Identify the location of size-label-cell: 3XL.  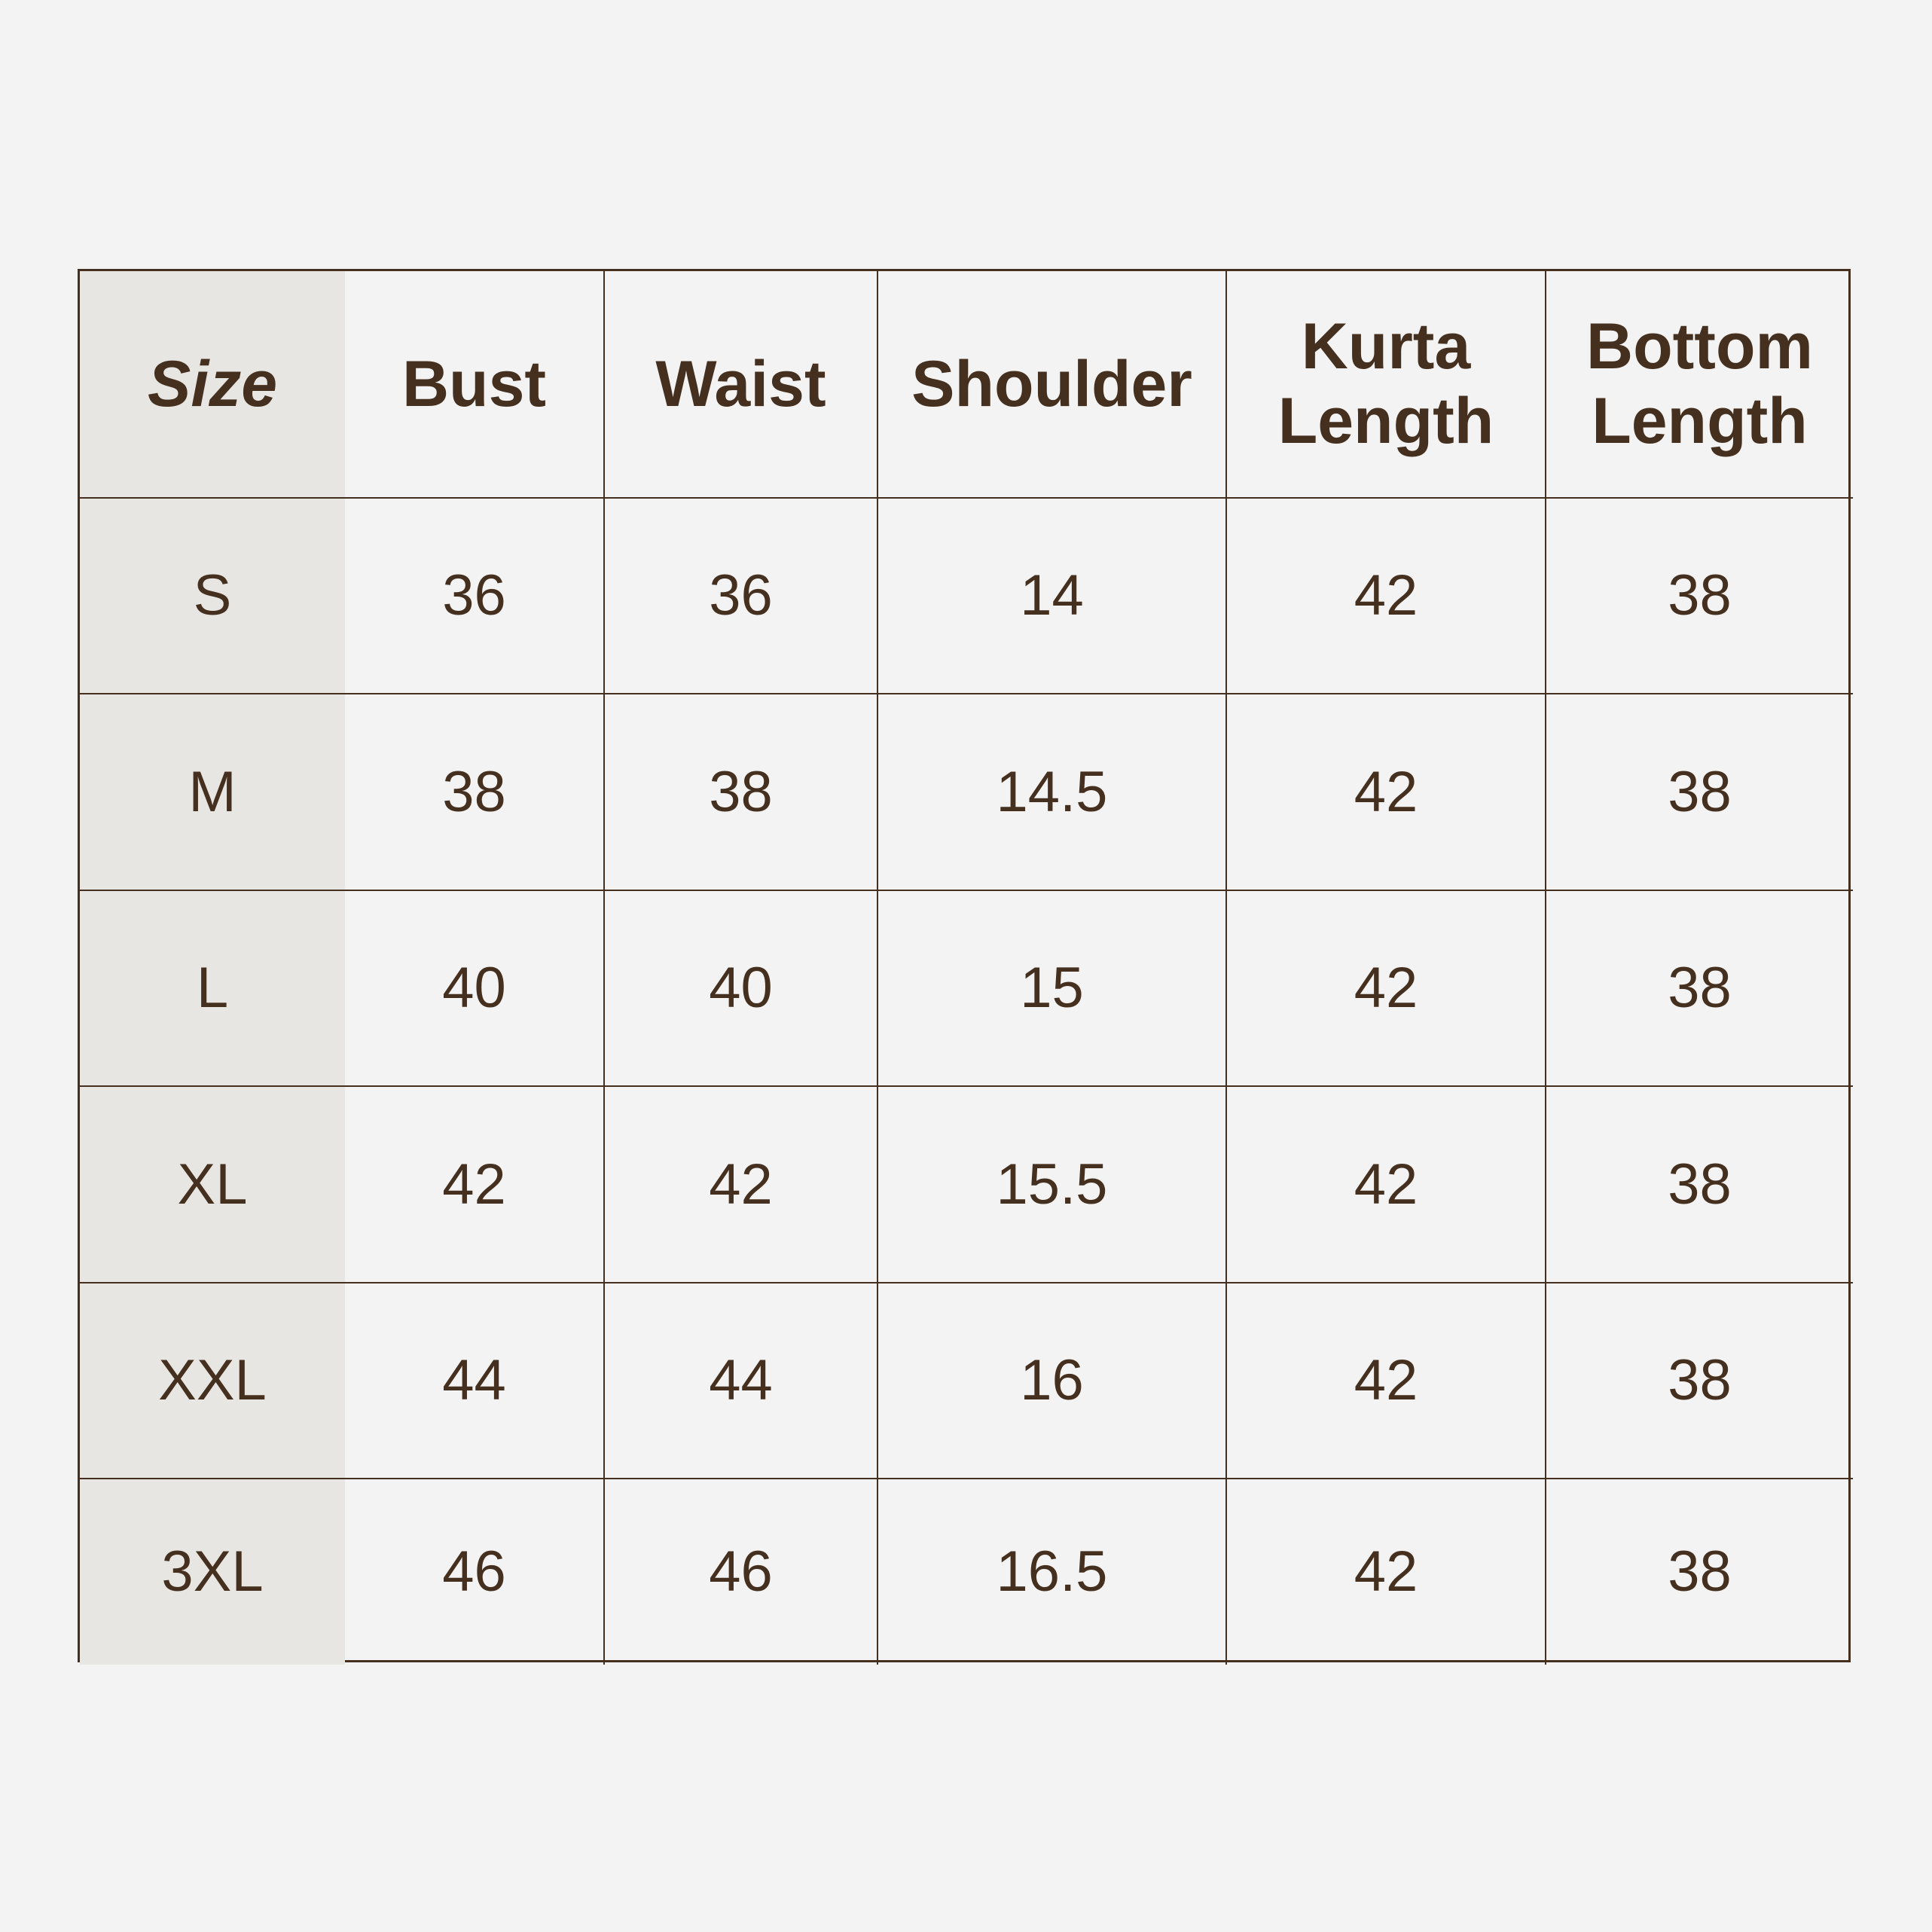
(213, 1572).